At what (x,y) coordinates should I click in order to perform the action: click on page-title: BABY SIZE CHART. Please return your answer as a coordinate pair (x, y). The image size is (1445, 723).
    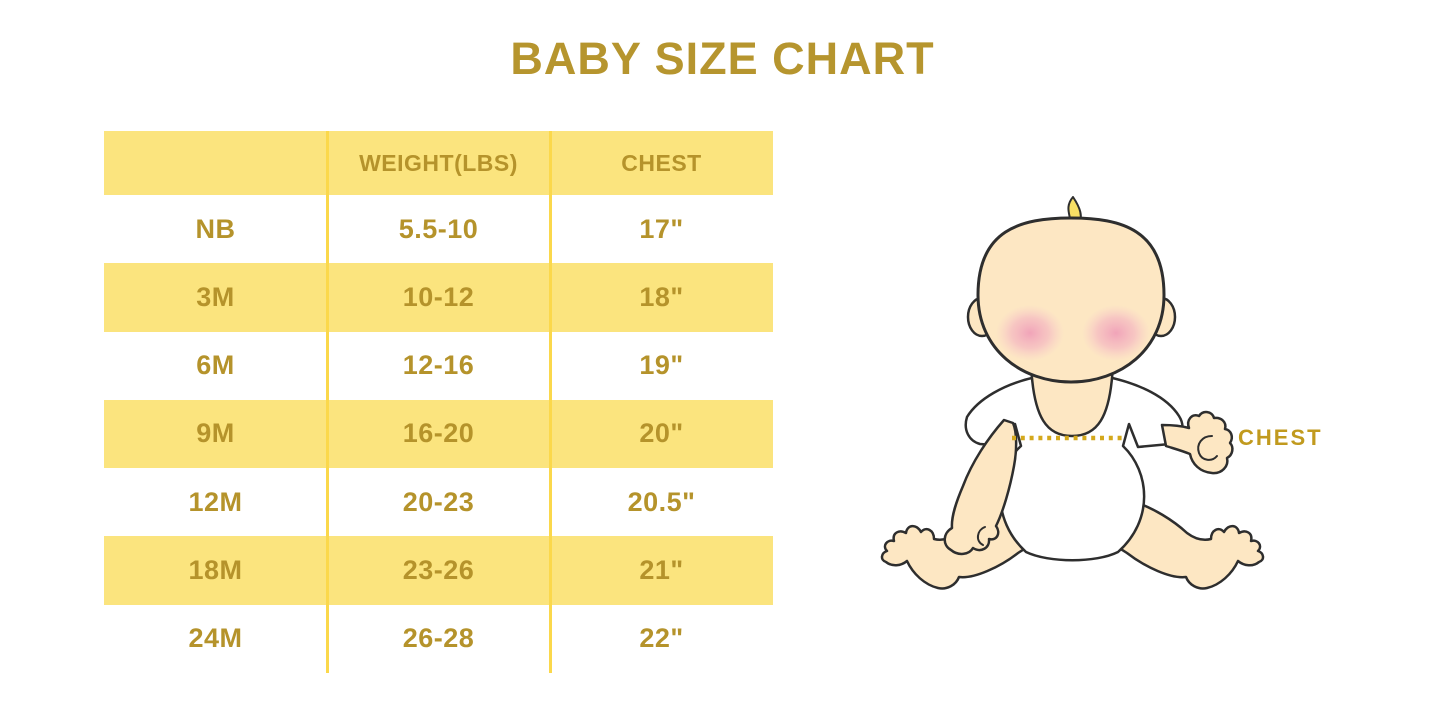
    Looking at the image, I should click on (722, 58).